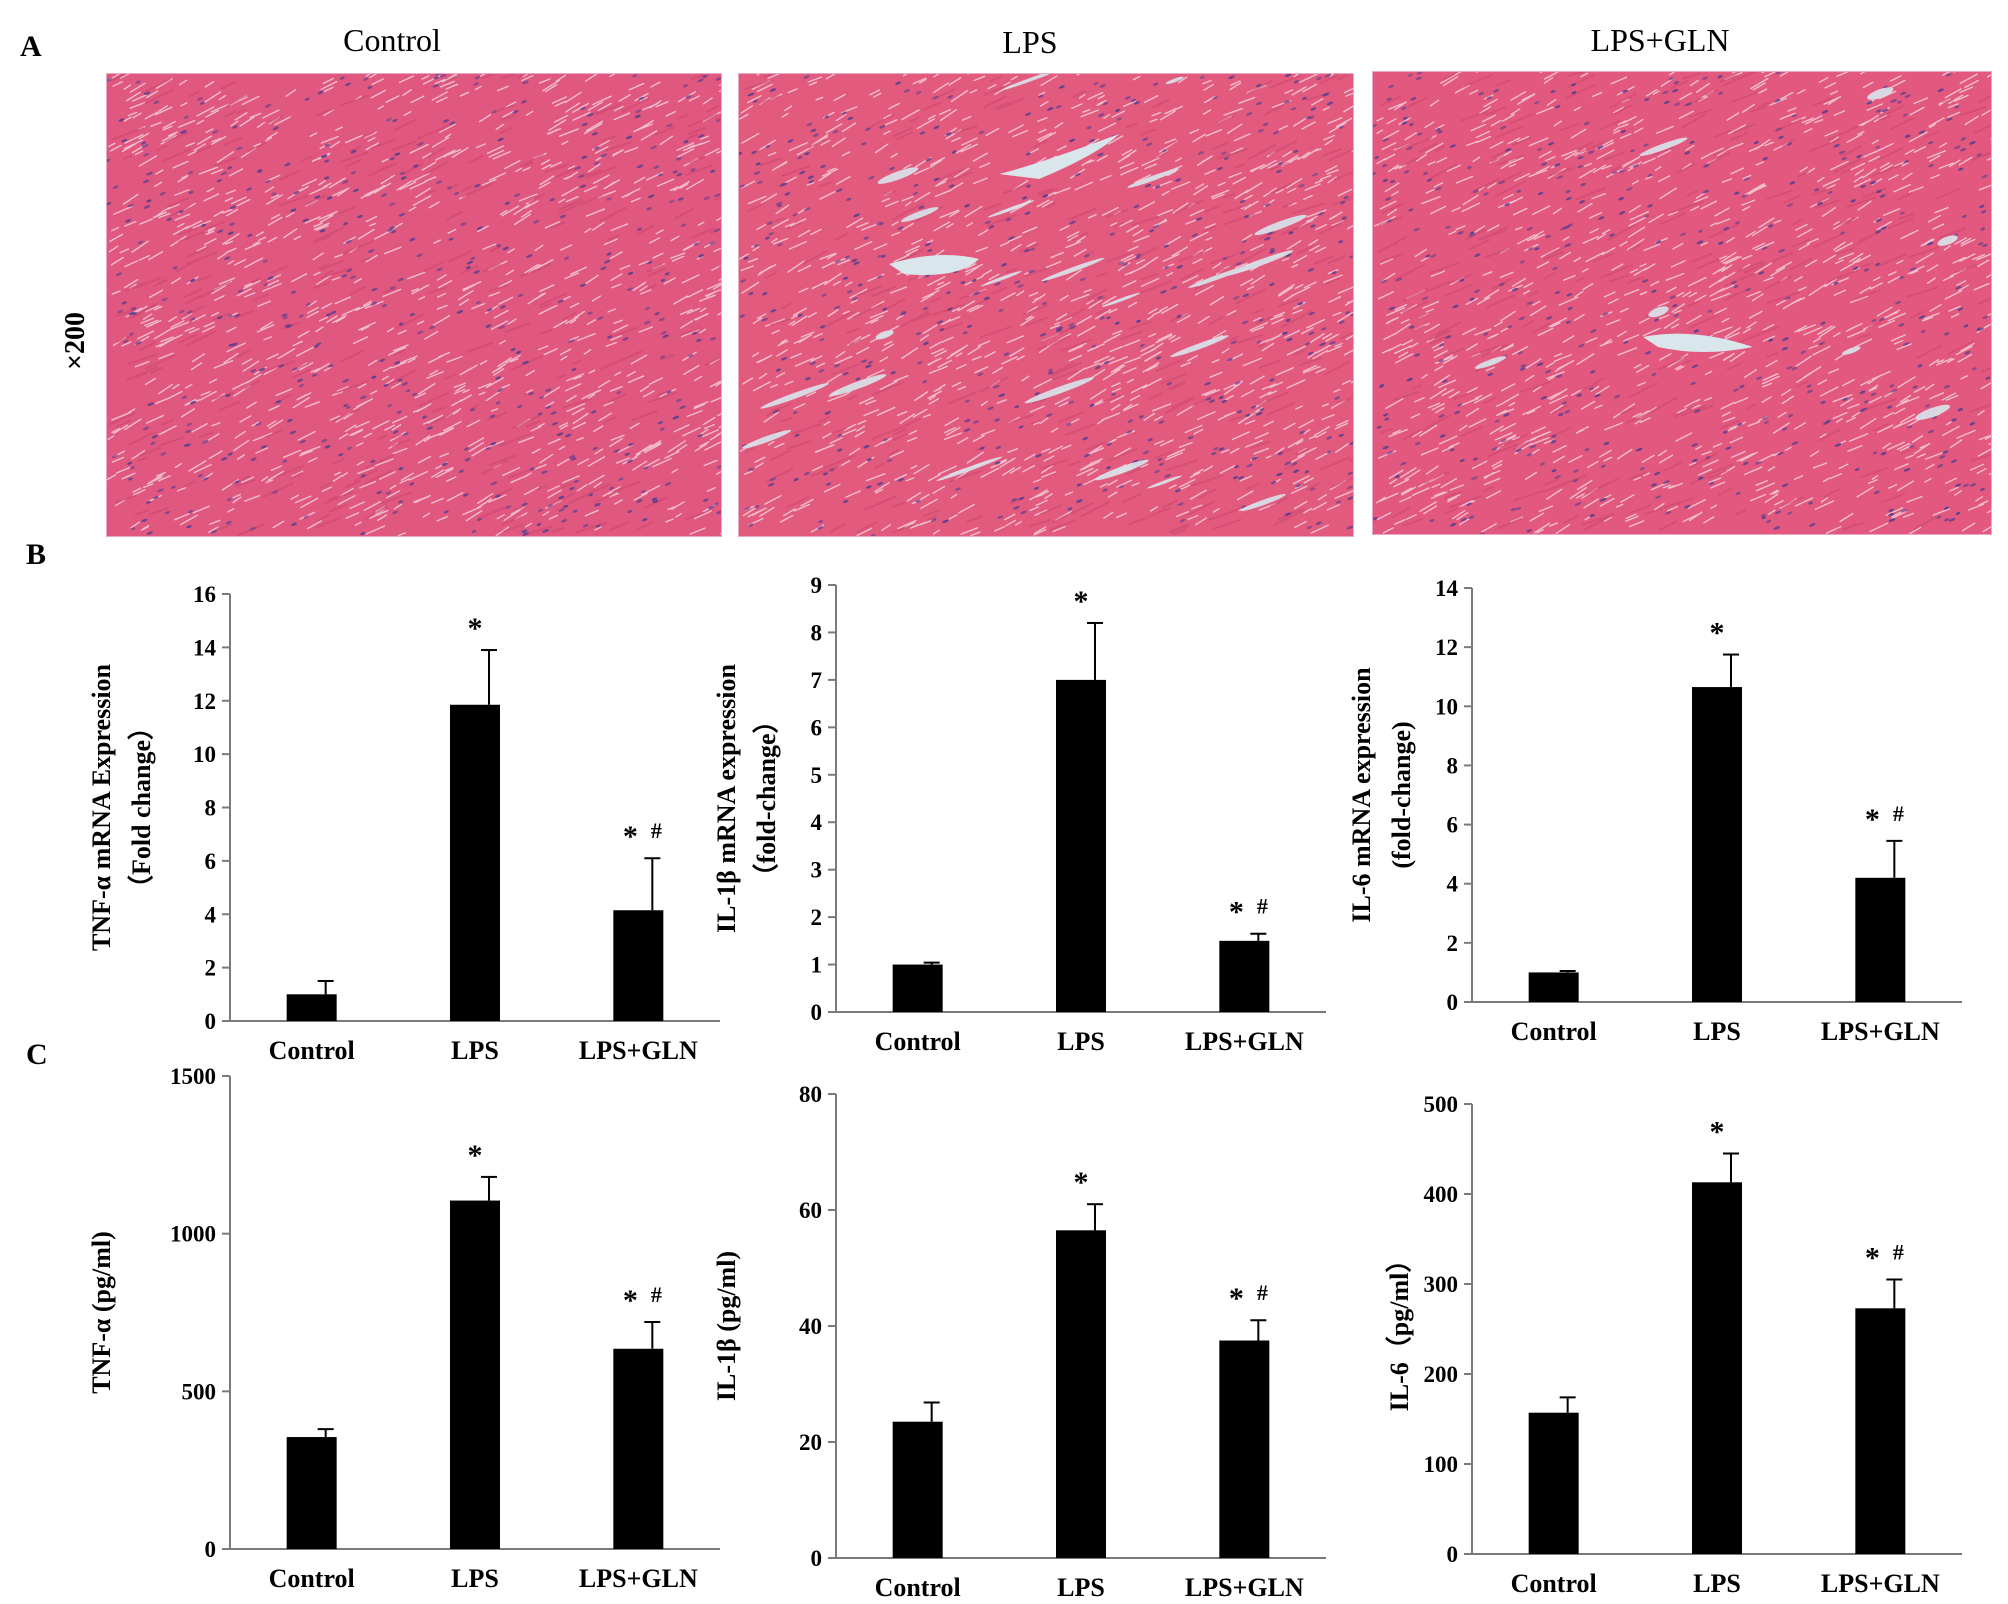 This screenshot has width=2008, height=1604. What do you see at coordinates (101, 1312) in the screenshot?
I see `y-axis-label: TNF-α (pg/ml)` at bounding box center [101, 1312].